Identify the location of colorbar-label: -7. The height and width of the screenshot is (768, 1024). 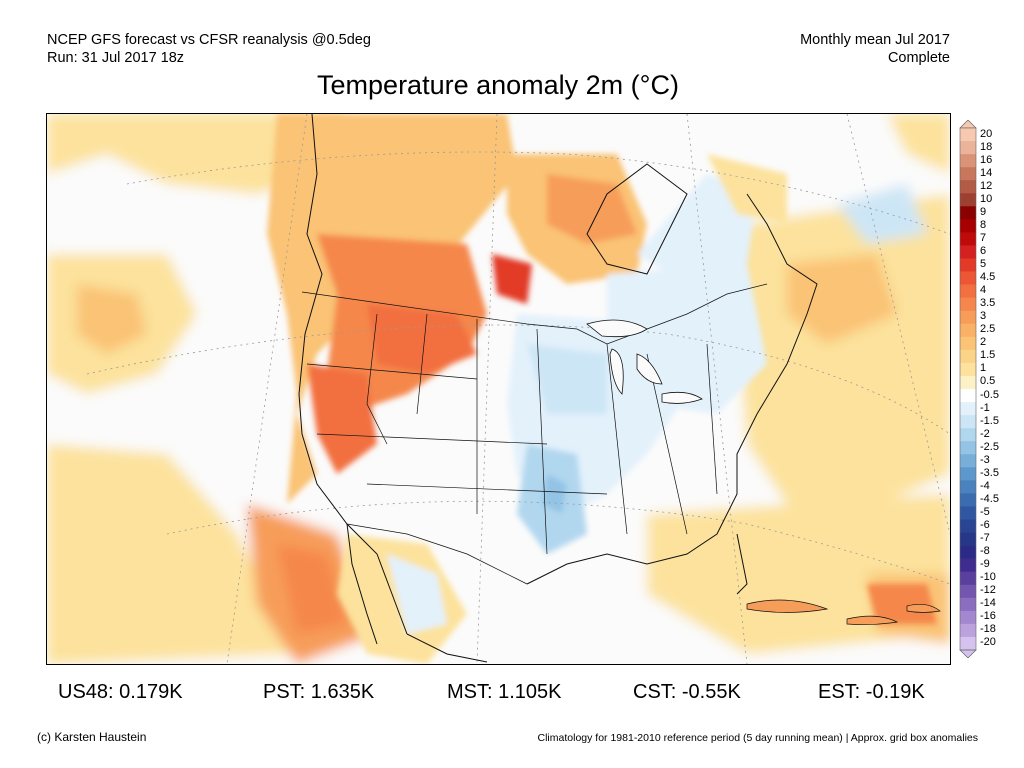
(985, 538).